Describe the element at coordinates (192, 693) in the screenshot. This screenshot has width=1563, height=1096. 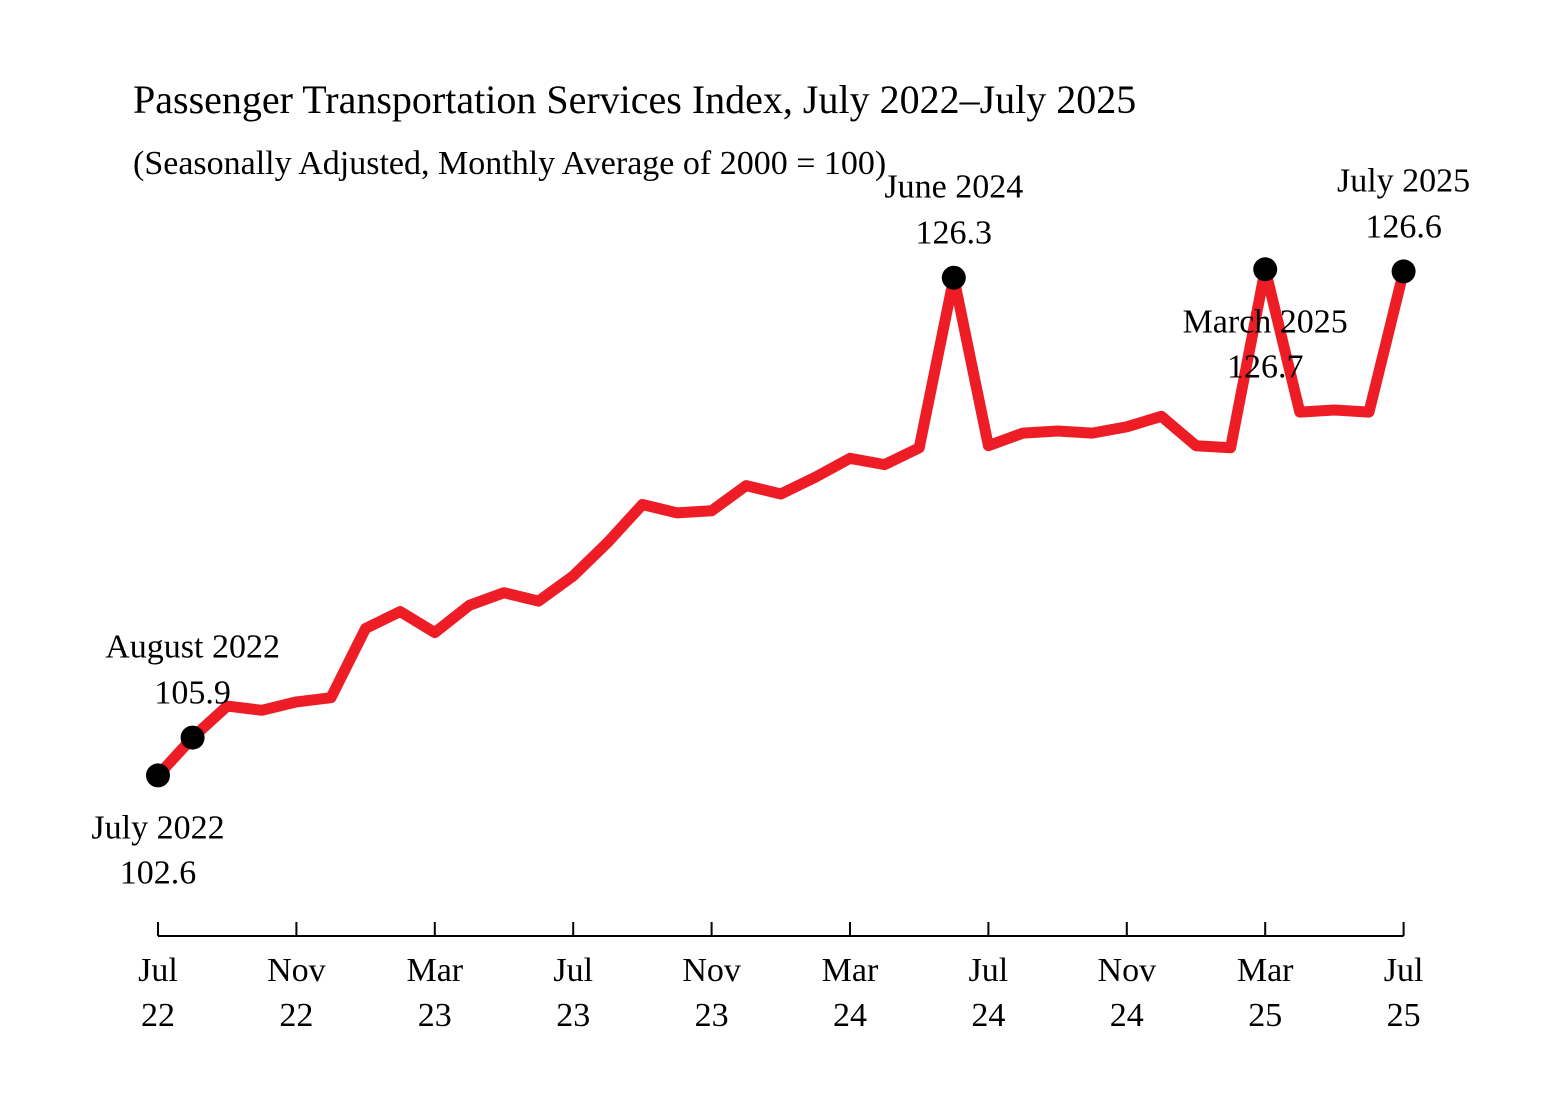
I see `annotation-value: 105.9` at that location.